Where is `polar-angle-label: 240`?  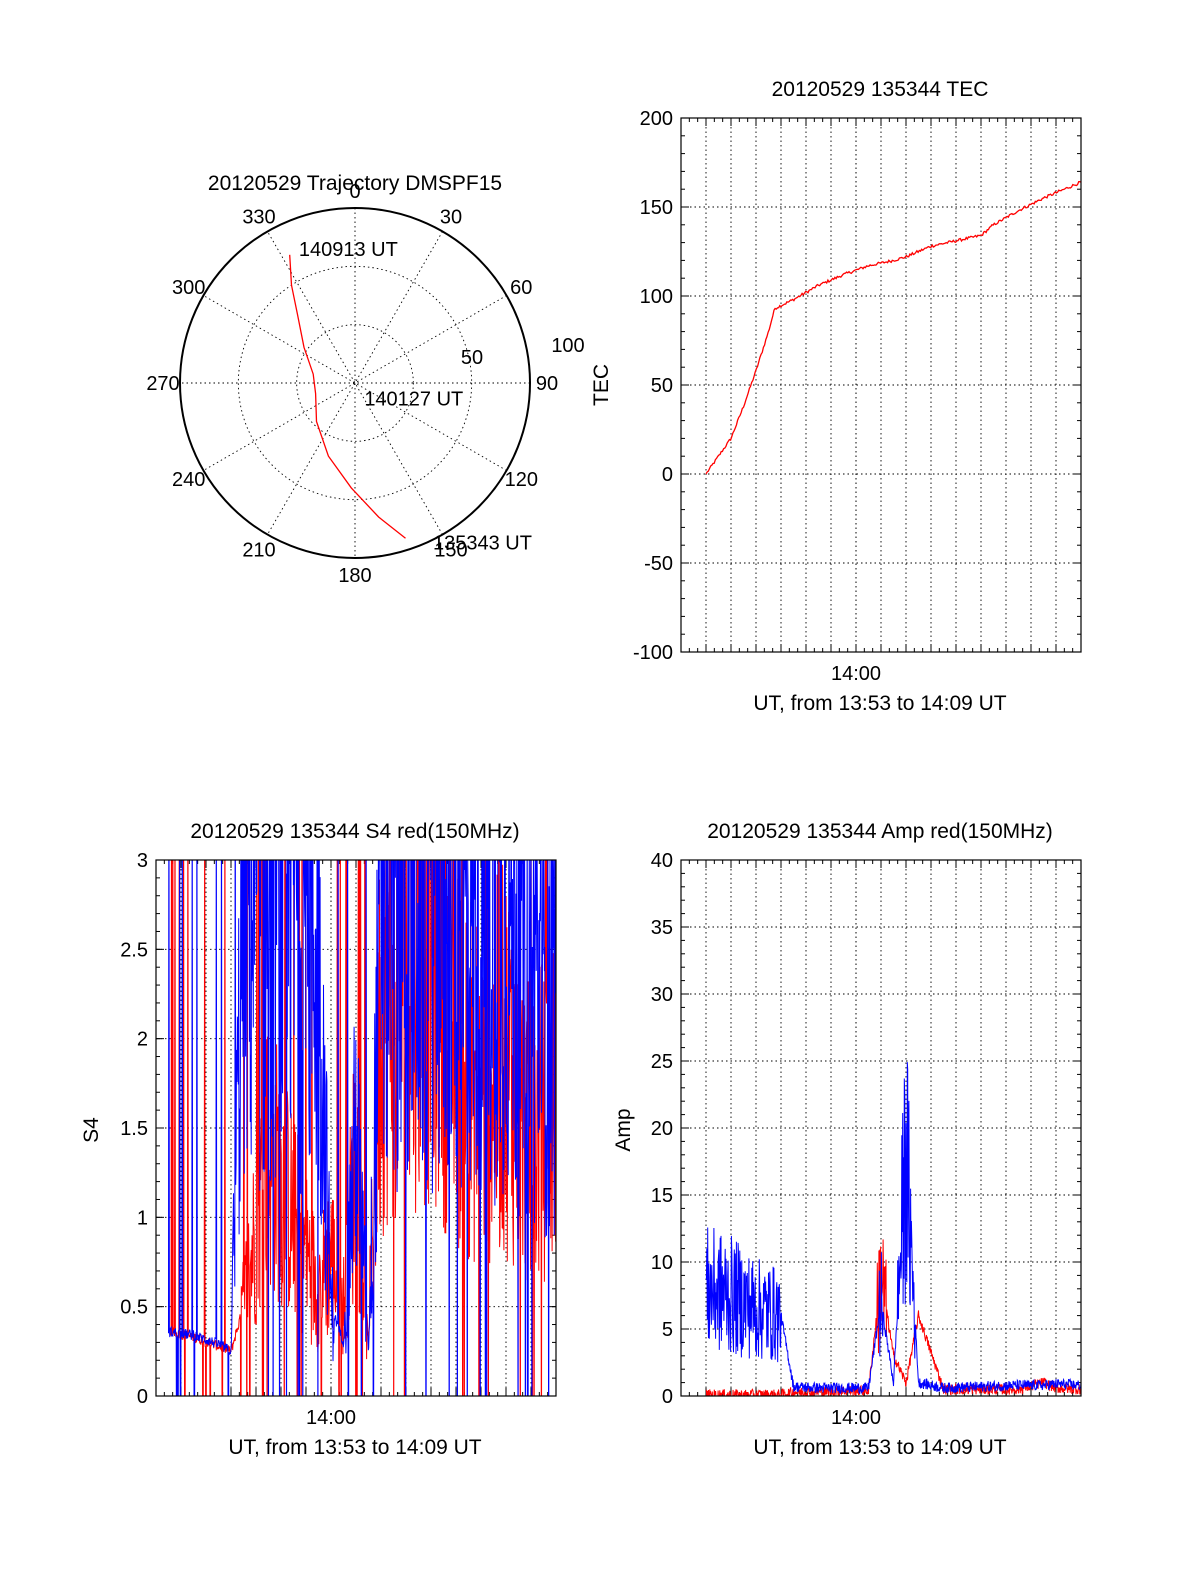 polar-angle-label: 240 is located at coordinates (188, 480).